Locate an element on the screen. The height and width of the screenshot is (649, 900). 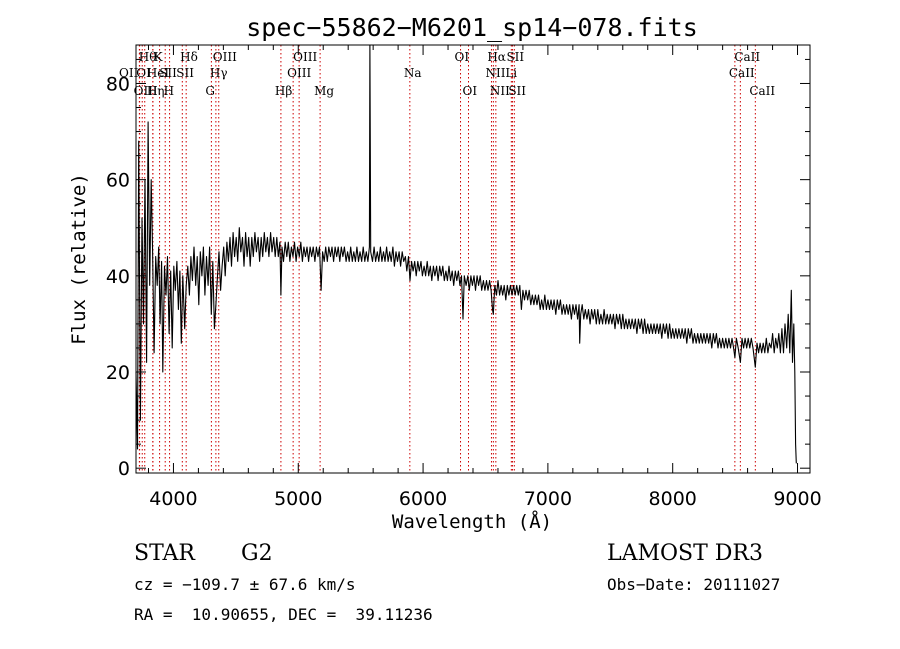
line-label: HeI is located at coordinates (158, 73).